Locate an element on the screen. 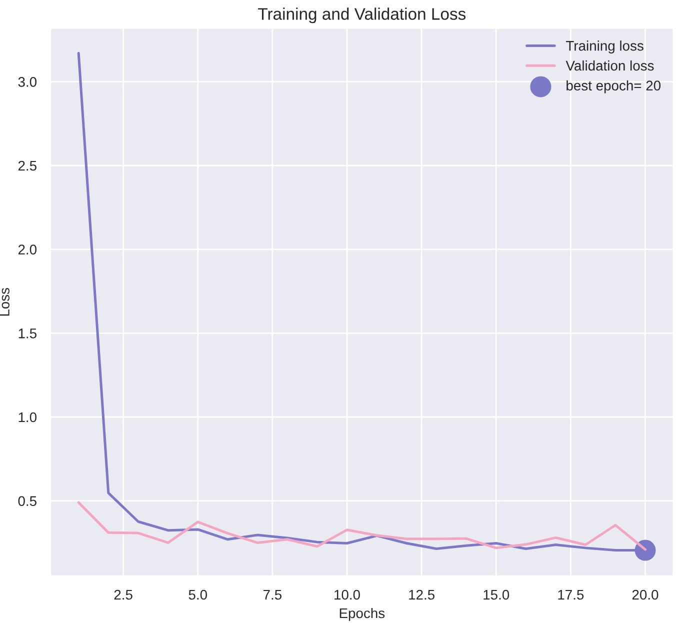 This screenshot has height=623, width=679. legend-label: Training loss is located at coordinates (605, 47).